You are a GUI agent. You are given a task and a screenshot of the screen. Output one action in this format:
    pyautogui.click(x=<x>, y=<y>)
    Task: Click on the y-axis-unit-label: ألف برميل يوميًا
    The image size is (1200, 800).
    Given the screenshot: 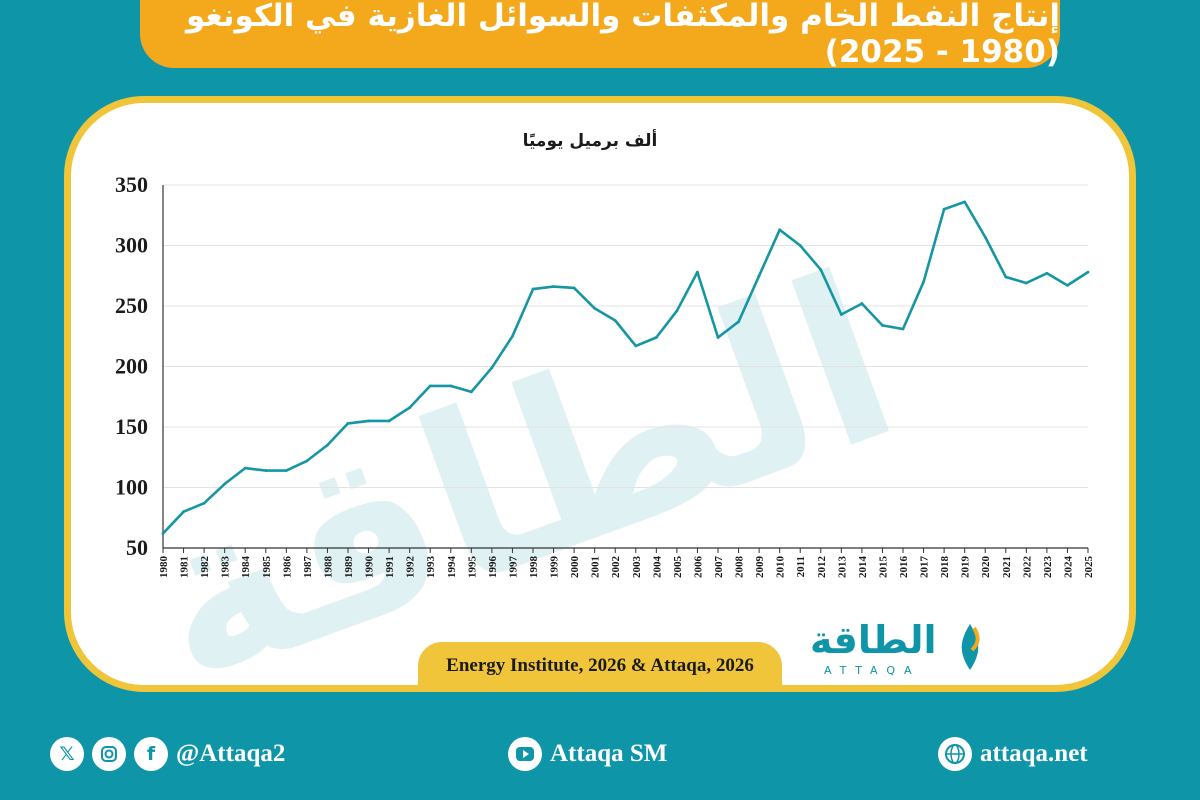 What is the action you would take?
    pyautogui.click(x=590, y=140)
    